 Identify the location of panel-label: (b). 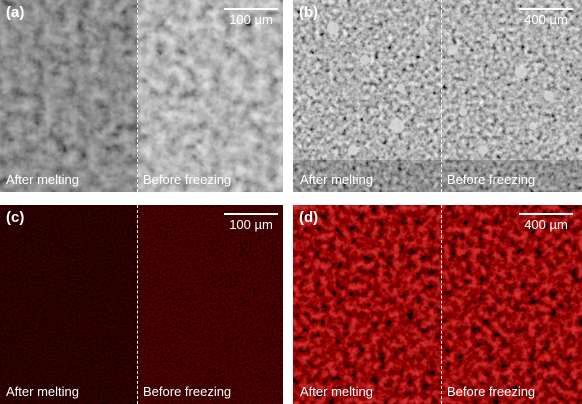
(309, 12).